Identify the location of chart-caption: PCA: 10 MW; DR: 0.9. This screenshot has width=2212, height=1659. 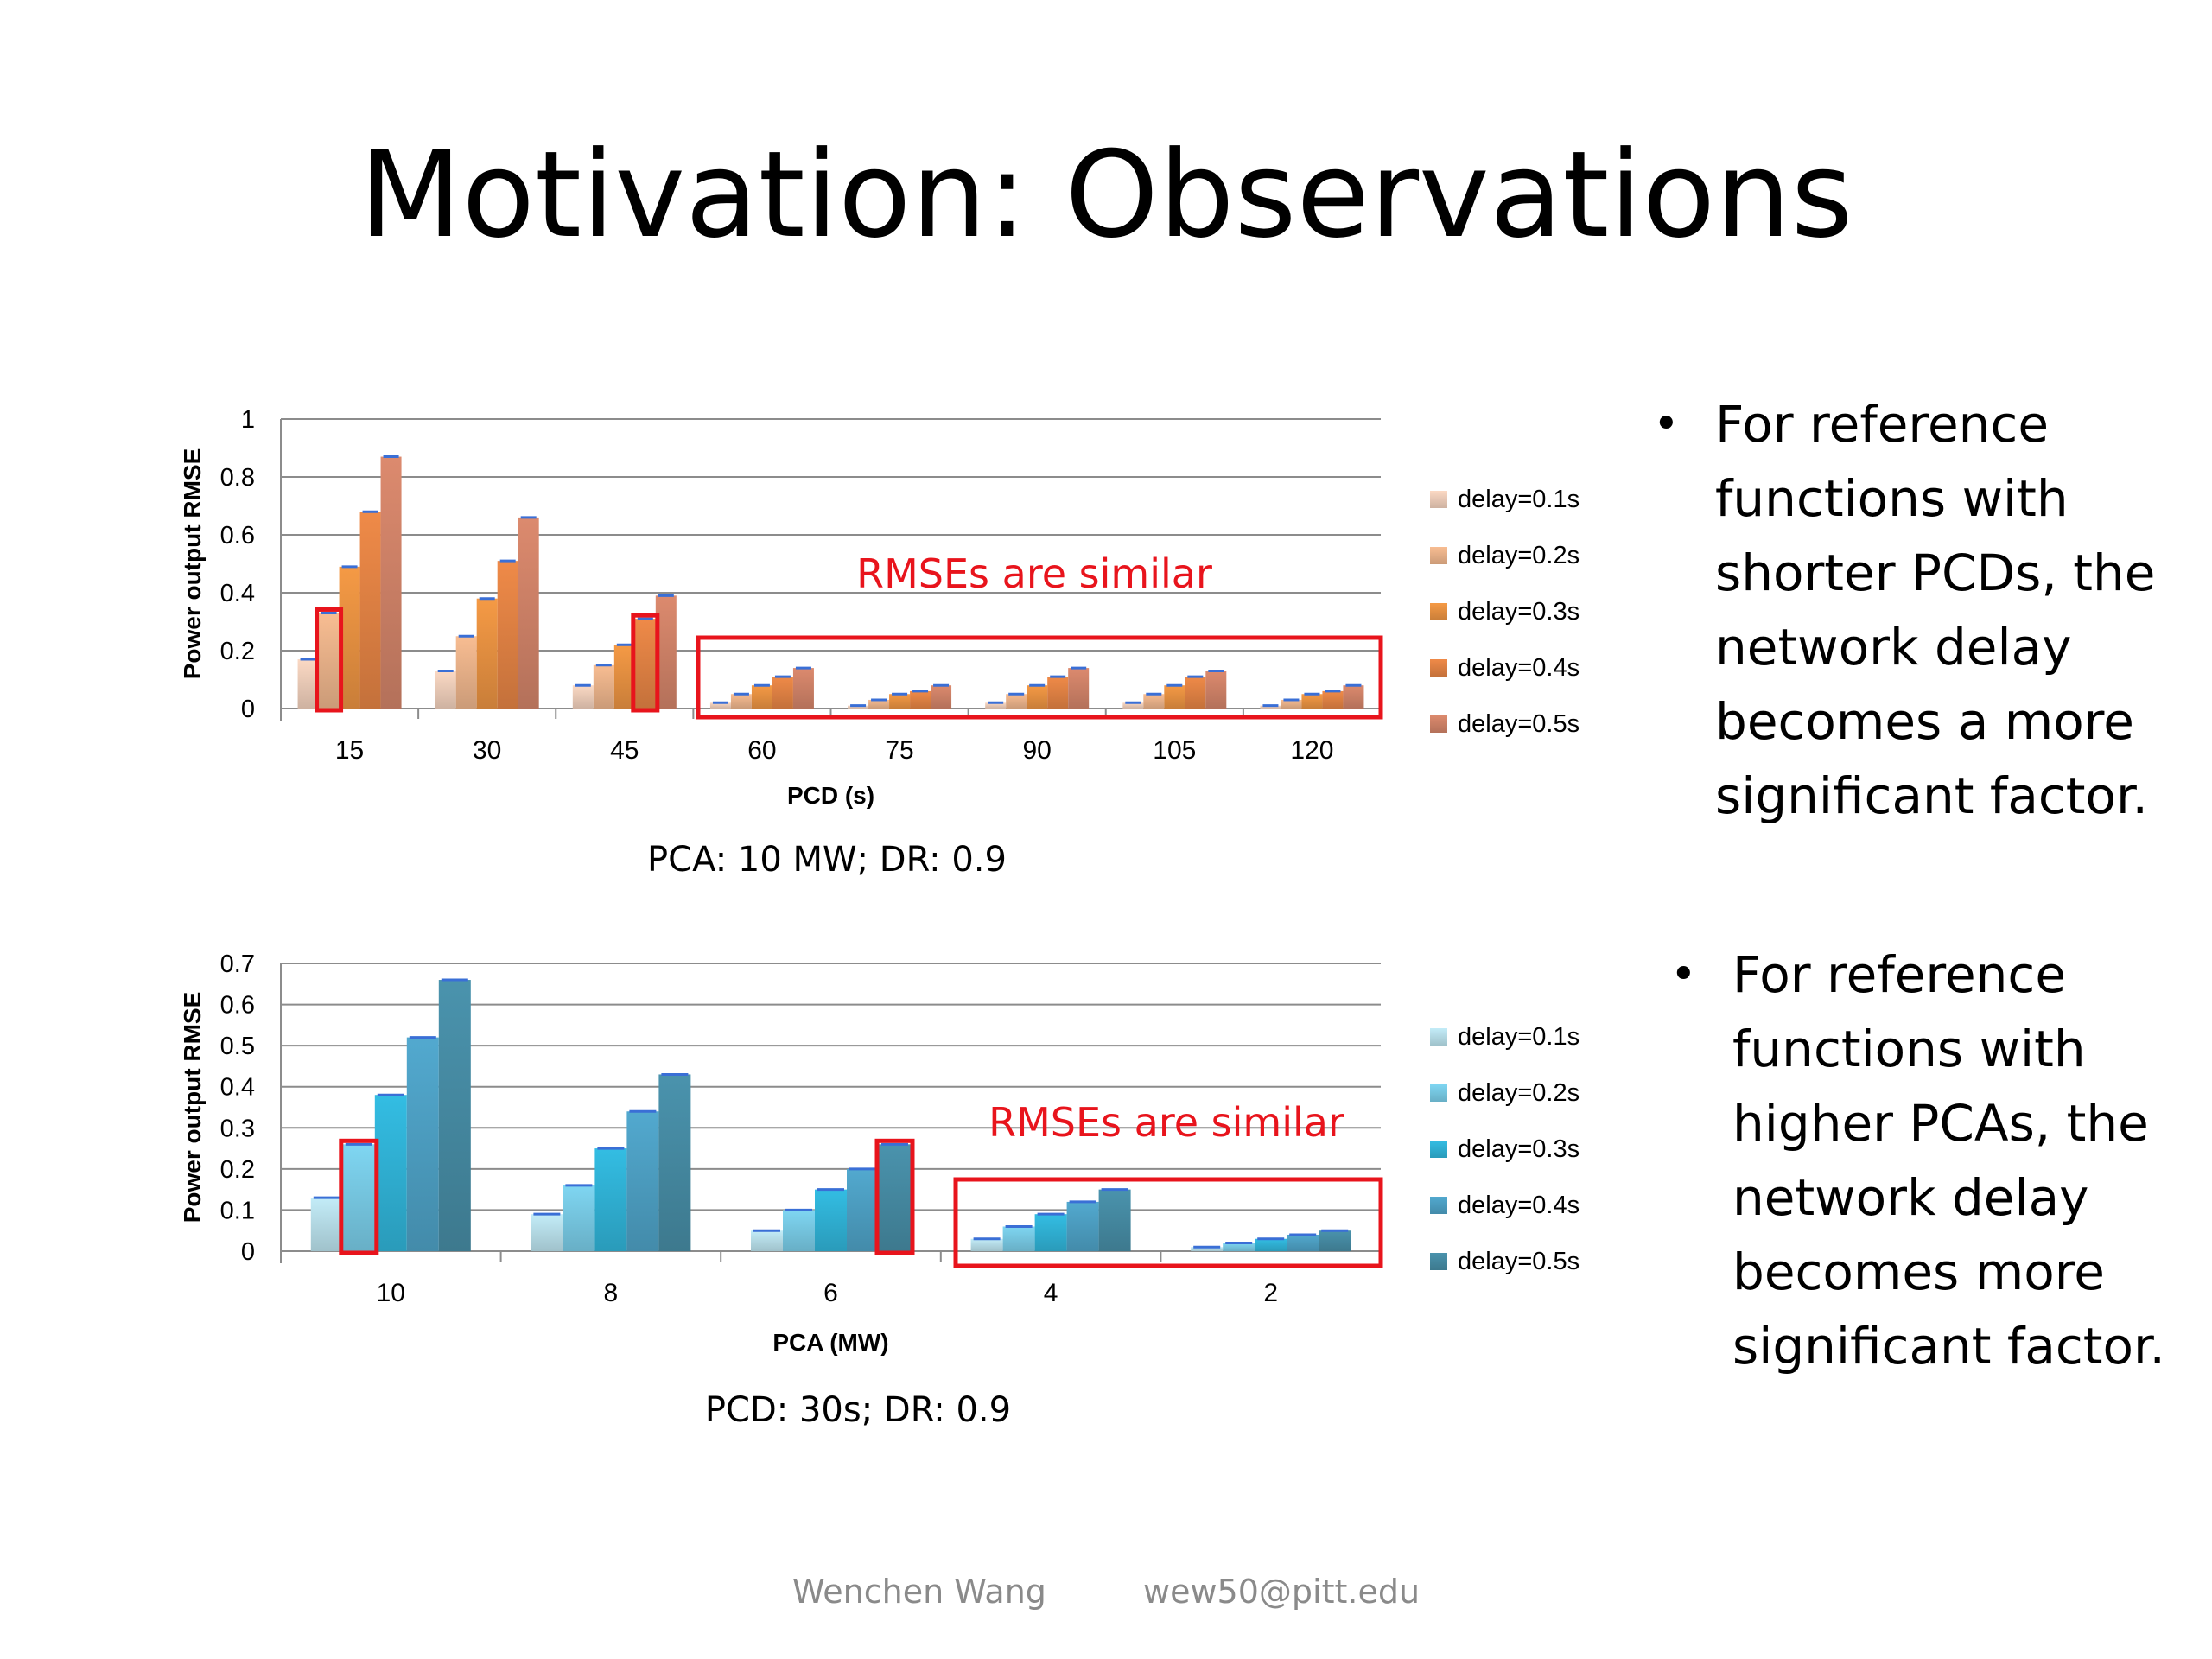
(827, 860).